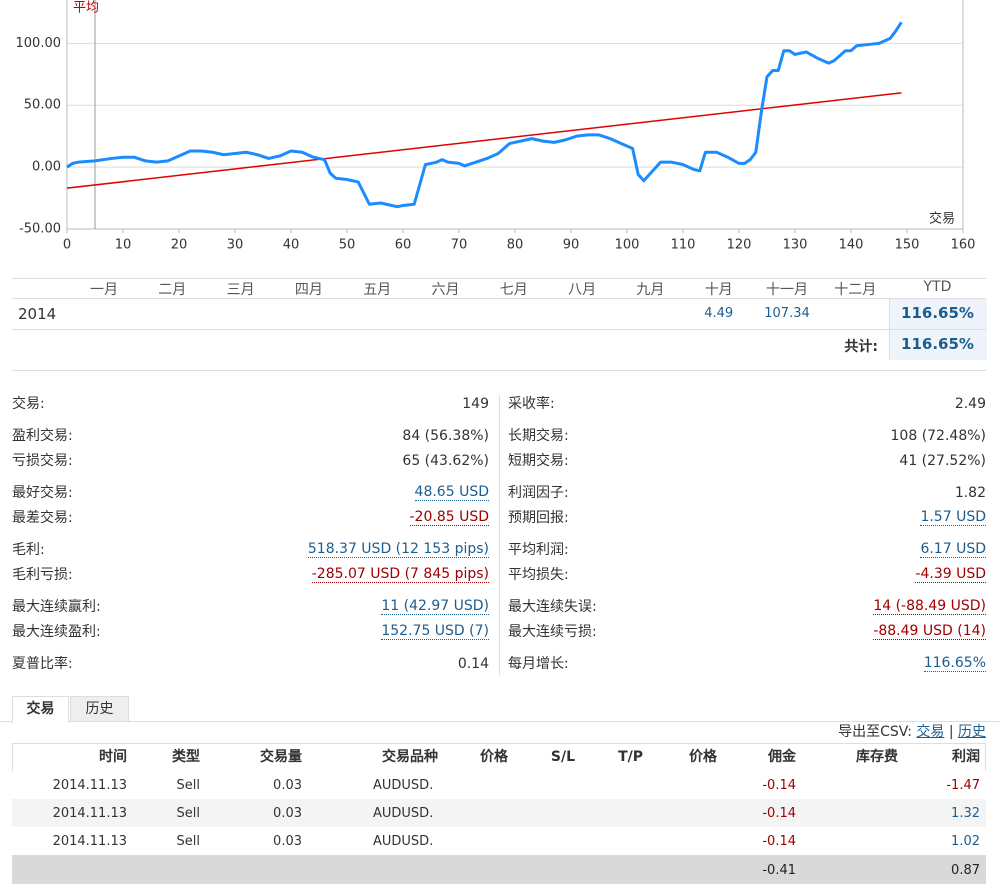 The width and height of the screenshot is (1000, 884). I want to click on x-tick-label: 160, so click(963, 245).